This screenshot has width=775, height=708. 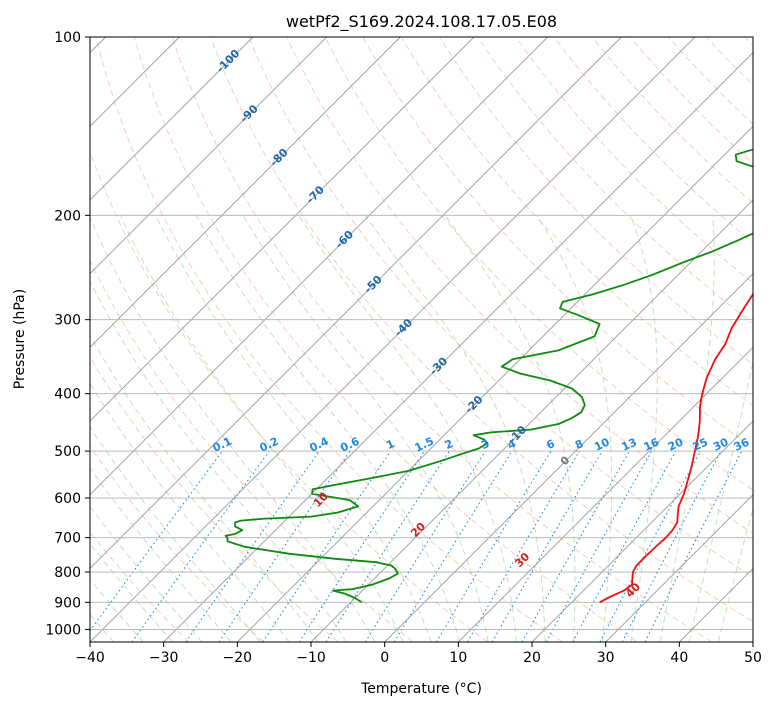 I want to click on y-axis: 100 200 300 400 500 600 700 800 900 1000, so click(x=67, y=334).